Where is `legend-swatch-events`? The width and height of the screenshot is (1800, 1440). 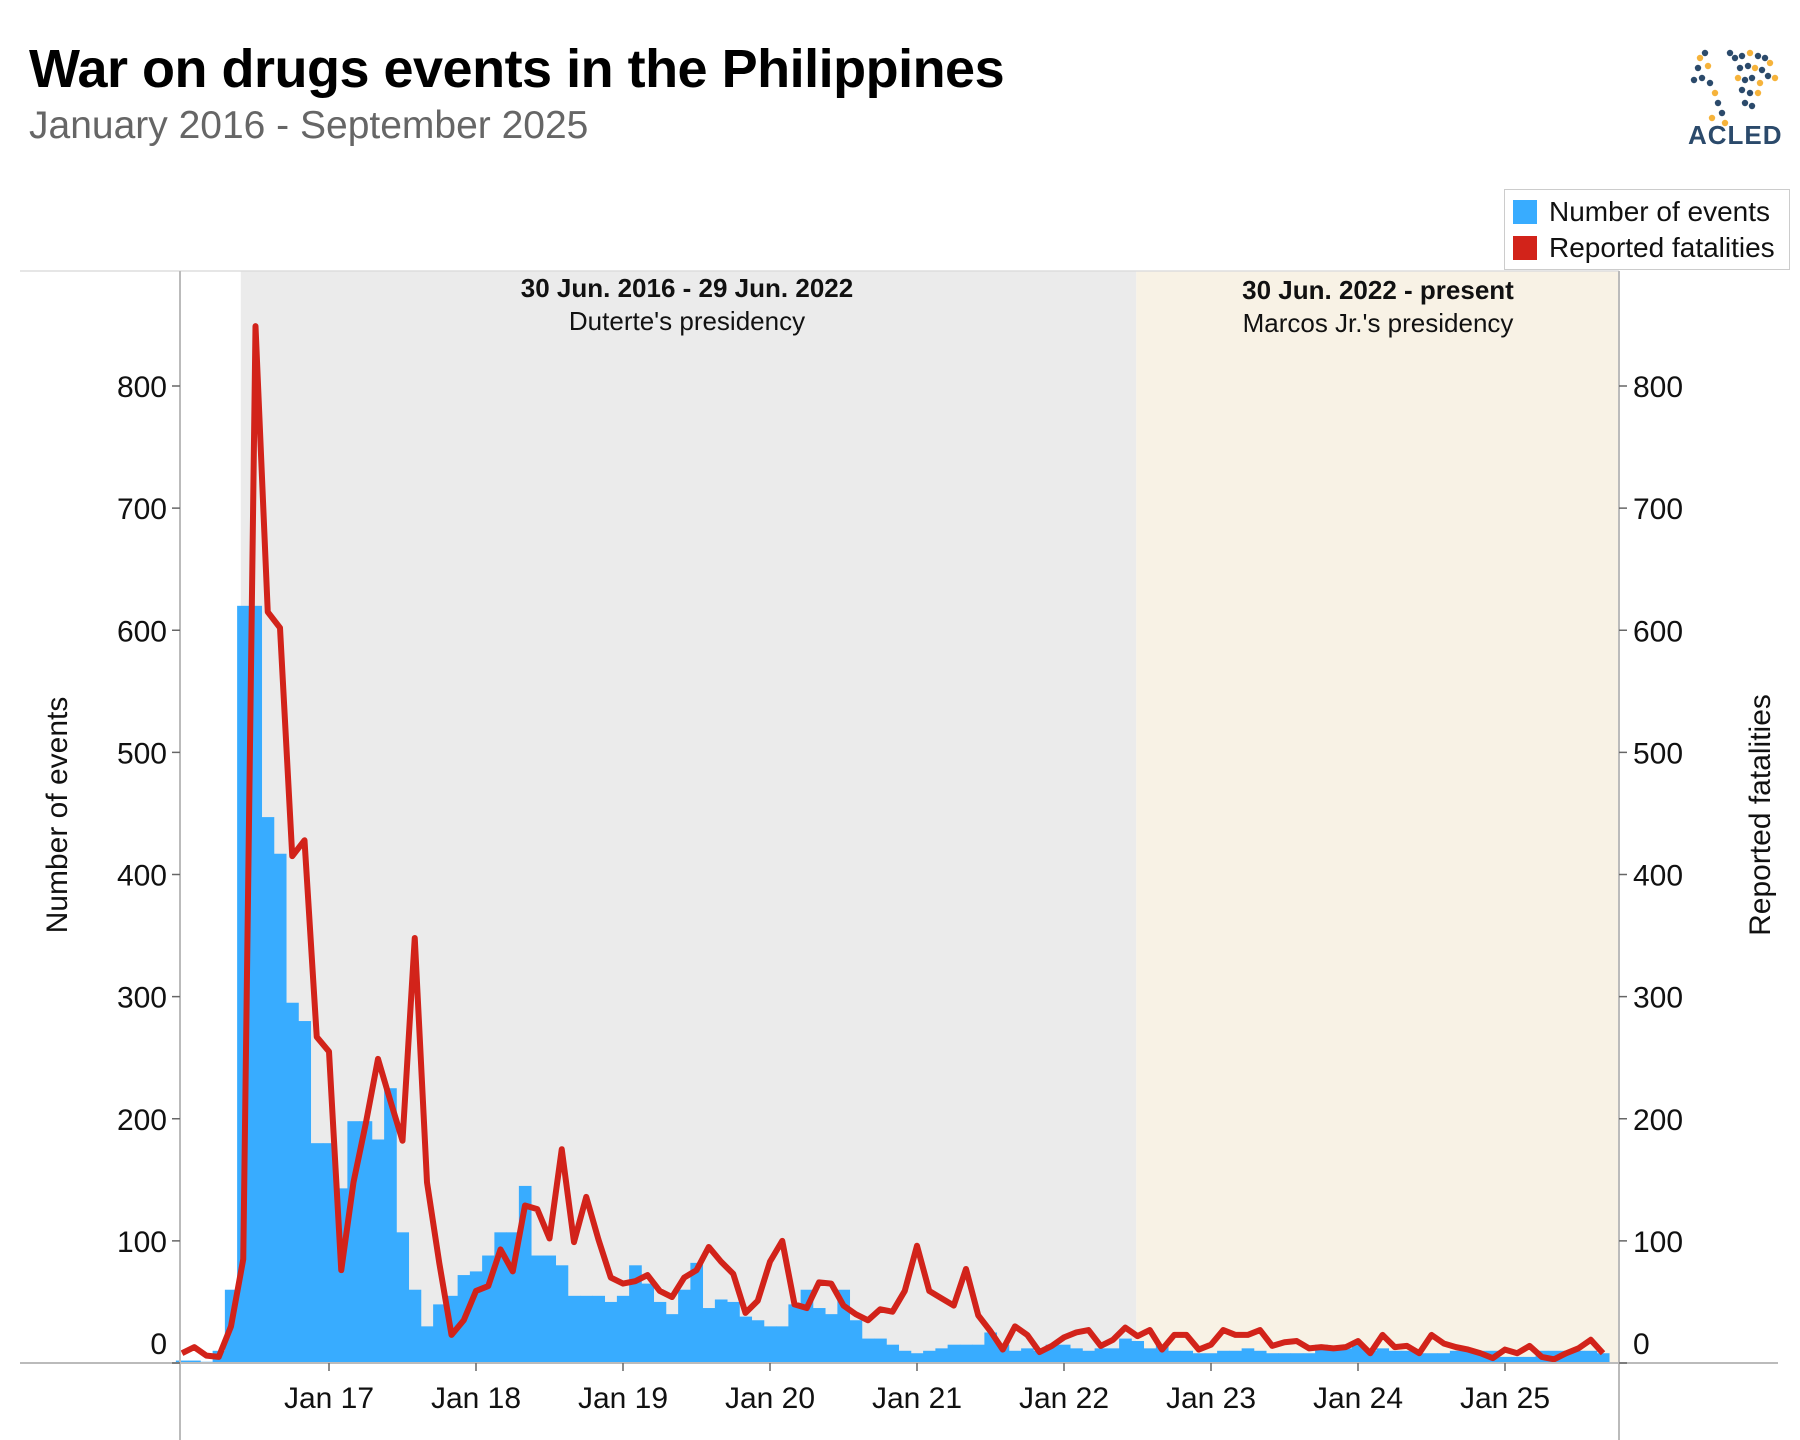
legend-swatch-events is located at coordinates (1525, 212).